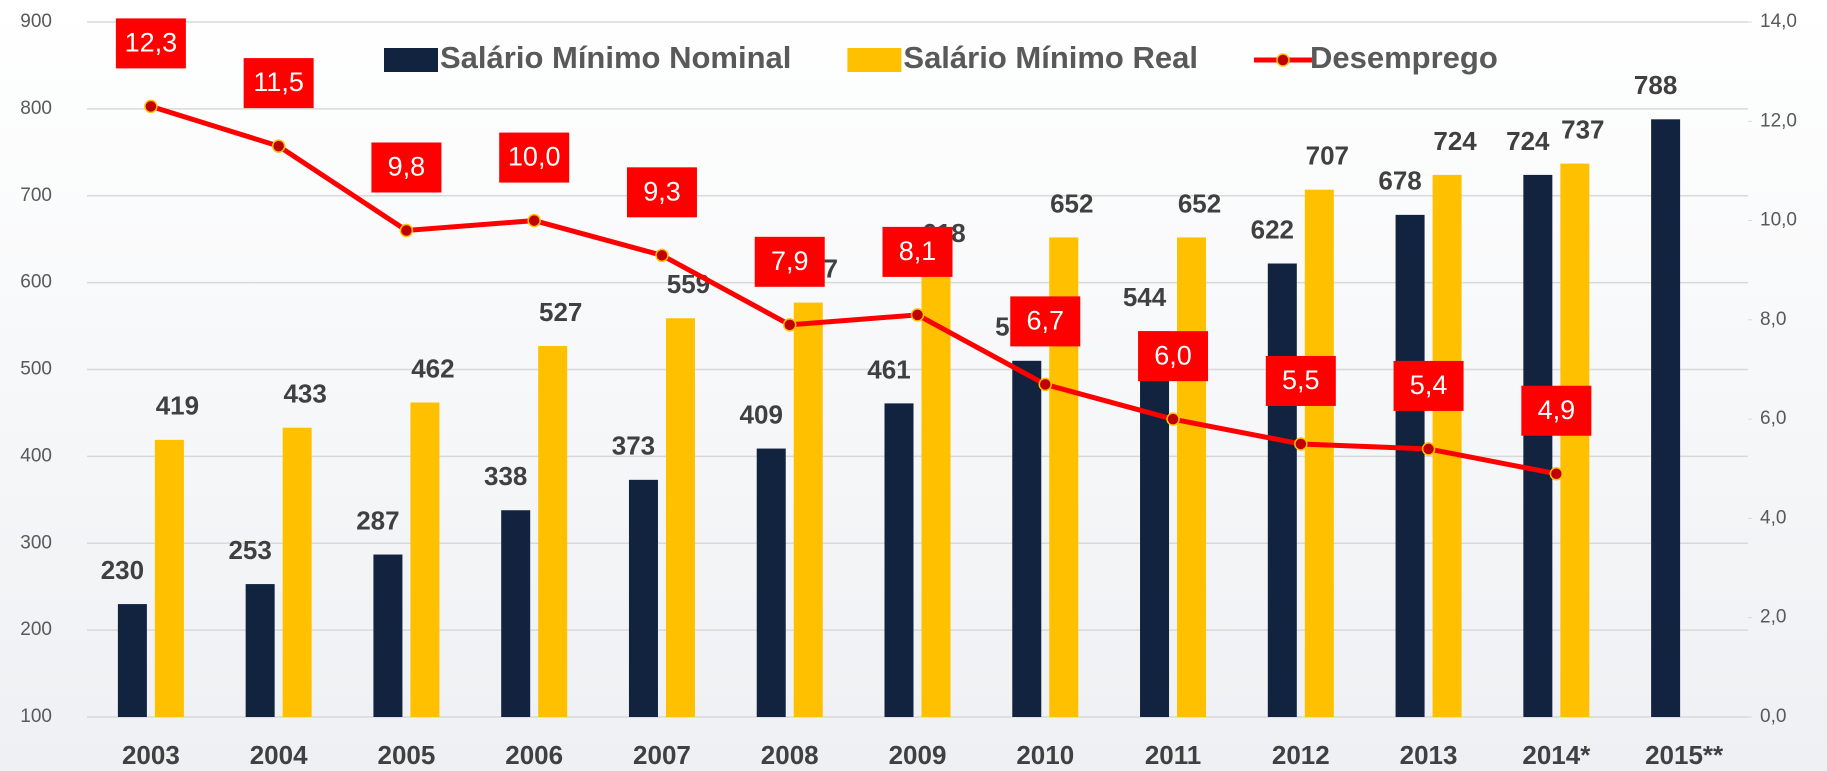 Image resolution: width=1827 pixels, height=771 pixels. Describe the element at coordinates (560, 312) in the screenshot. I see `data-label: 527` at that location.